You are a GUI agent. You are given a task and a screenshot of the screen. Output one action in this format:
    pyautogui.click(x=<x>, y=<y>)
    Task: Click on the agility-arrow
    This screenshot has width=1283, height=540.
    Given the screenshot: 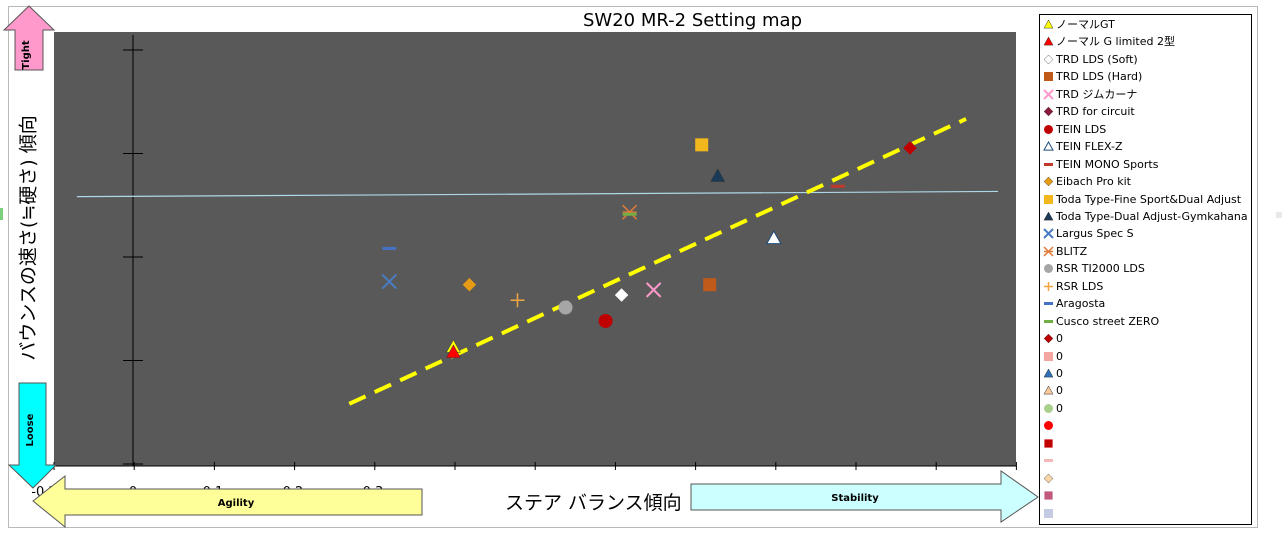 What is the action you would take?
    pyautogui.click(x=227, y=501)
    